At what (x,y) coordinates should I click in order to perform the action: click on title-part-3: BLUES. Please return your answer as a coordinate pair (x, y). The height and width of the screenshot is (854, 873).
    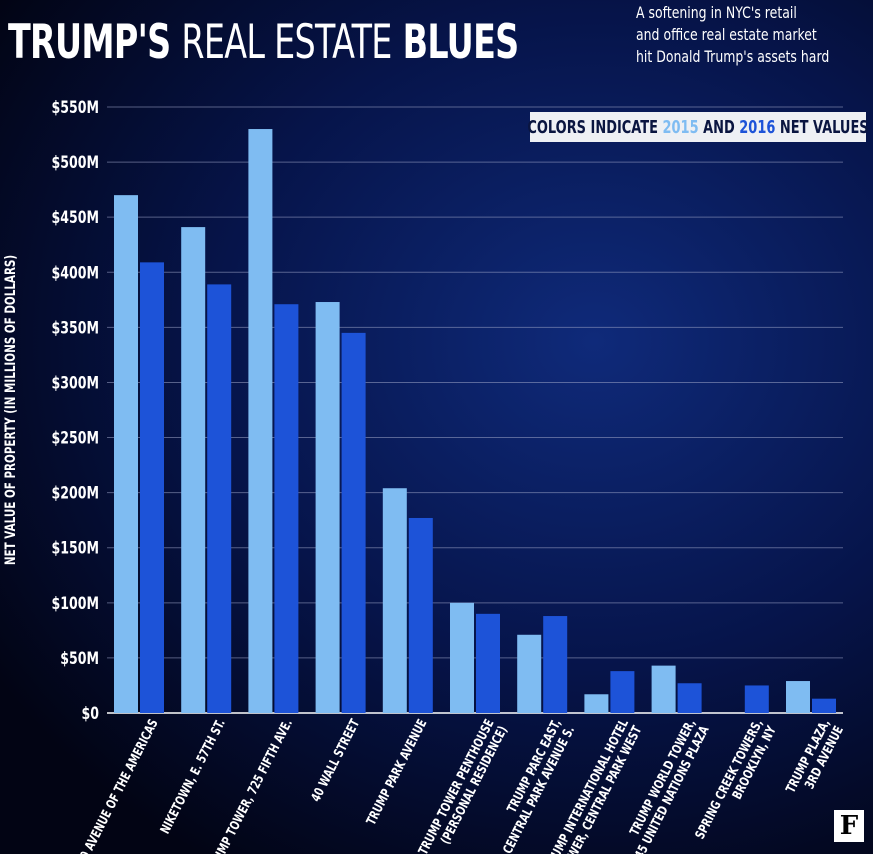
    Looking at the image, I should click on (461, 42).